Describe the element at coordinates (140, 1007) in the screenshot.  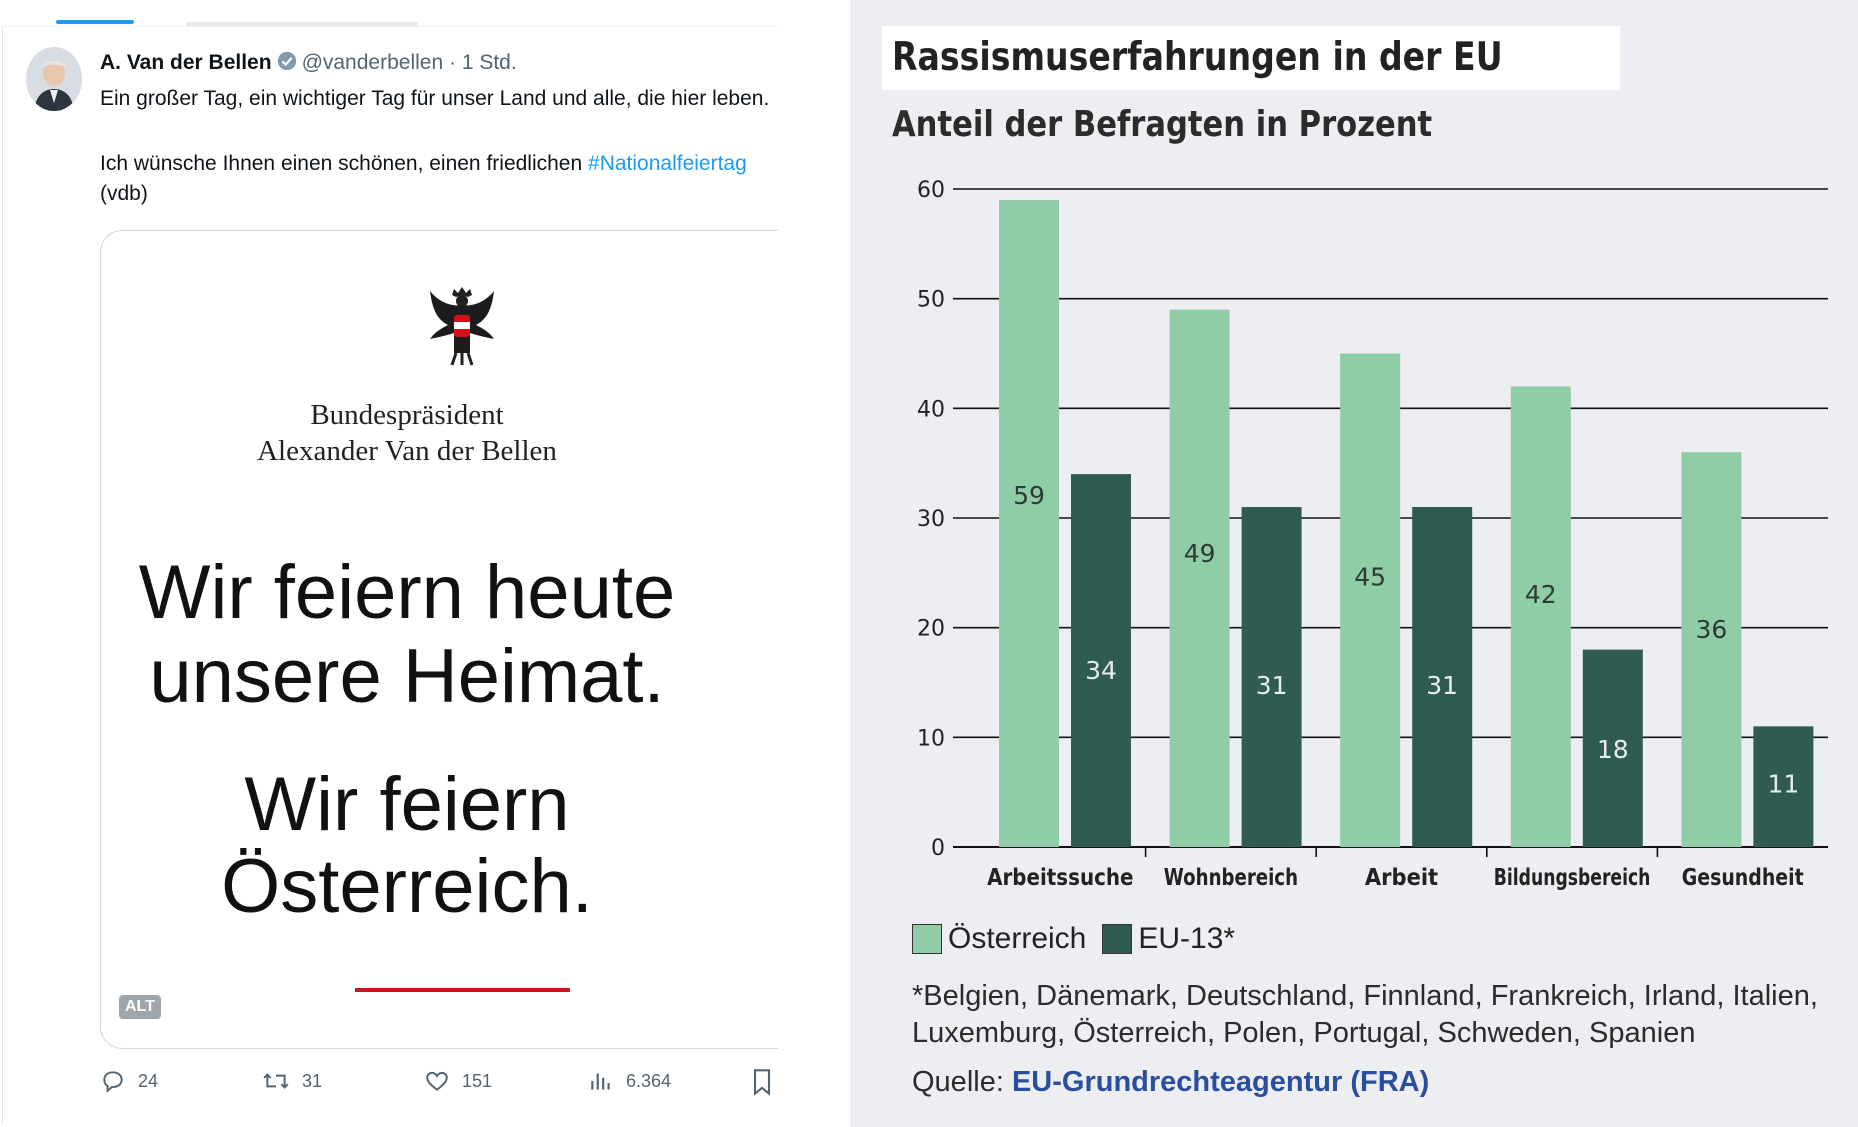
I see `alt-text-button: ALT` at that location.